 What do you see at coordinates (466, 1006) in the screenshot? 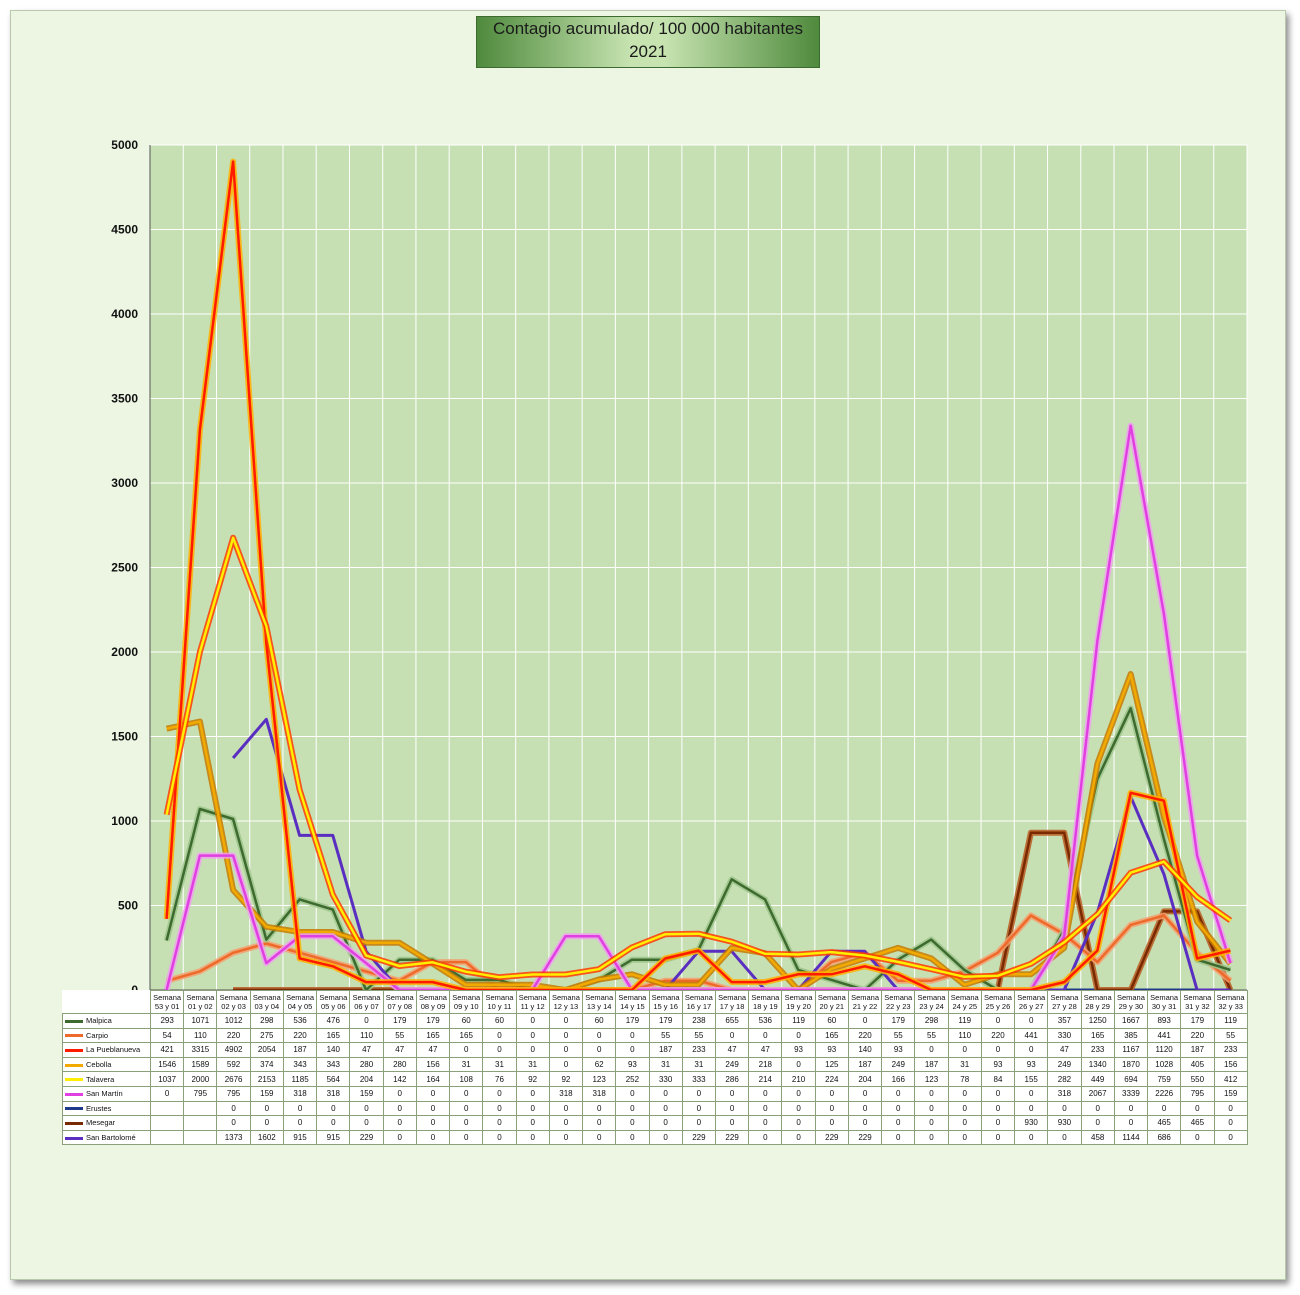
I see `x-tick-label-line: 09 y 10` at bounding box center [466, 1006].